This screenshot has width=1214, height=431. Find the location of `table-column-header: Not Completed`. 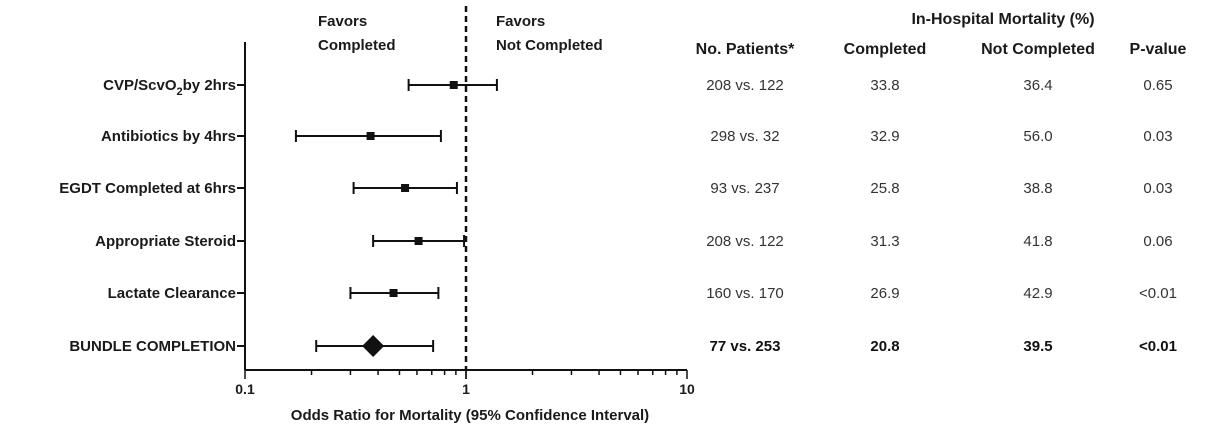

table-column-header: Not Completed is located at coordinates (1038, 49).